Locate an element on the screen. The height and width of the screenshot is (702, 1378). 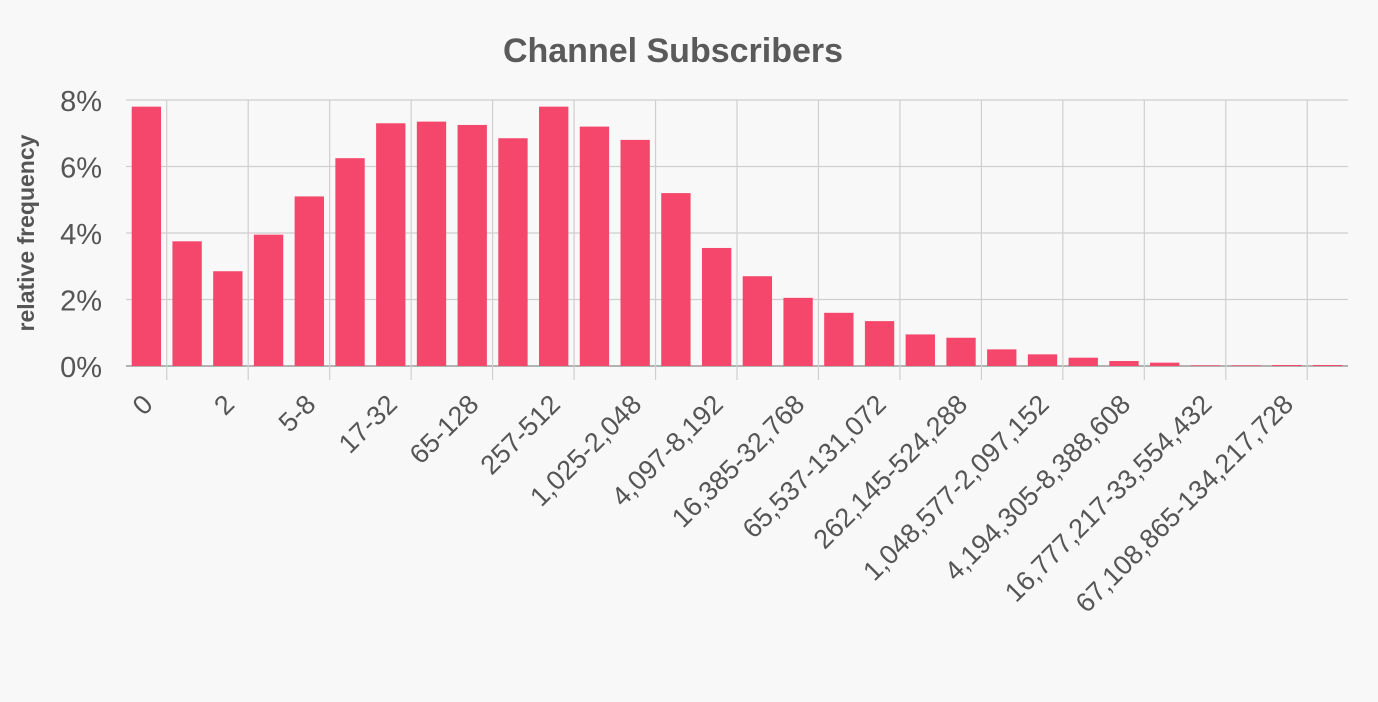
x-tick-label: 0 is located at coordinates (143, 405).